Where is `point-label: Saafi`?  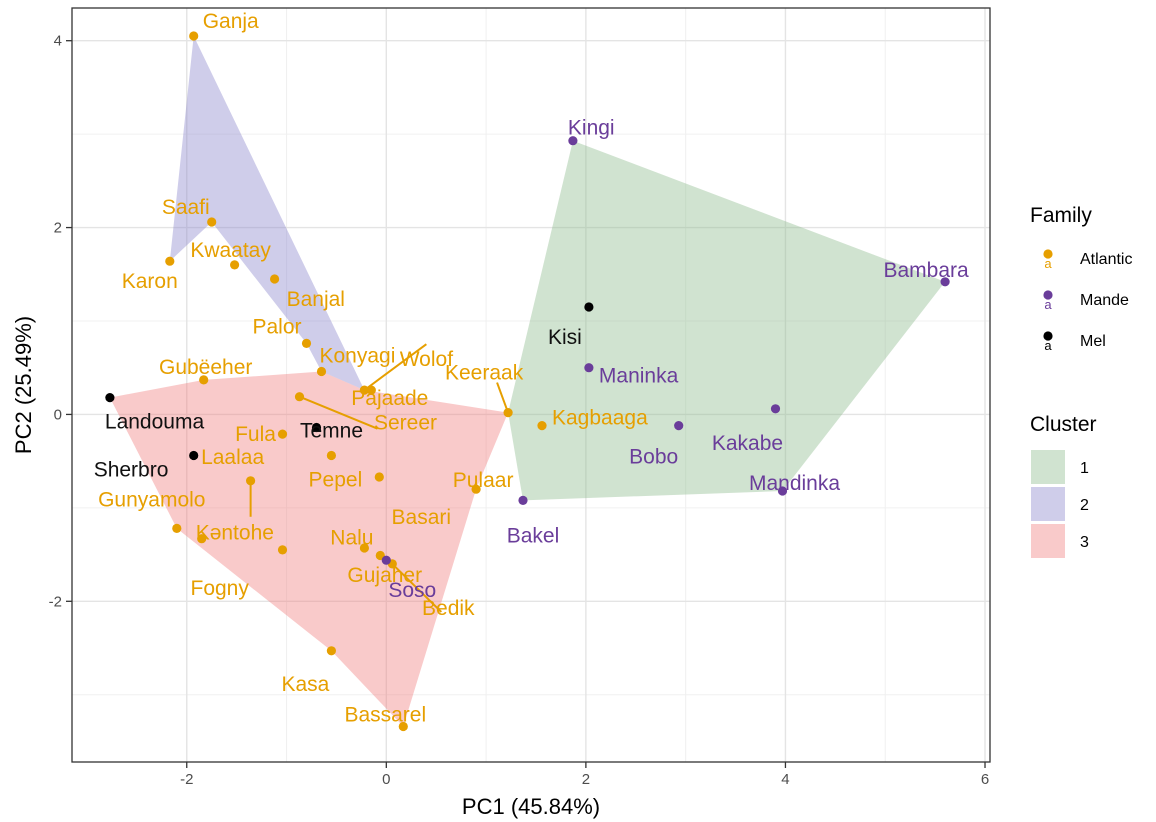 point-label: Saafi is located at coordinates (186, 207).